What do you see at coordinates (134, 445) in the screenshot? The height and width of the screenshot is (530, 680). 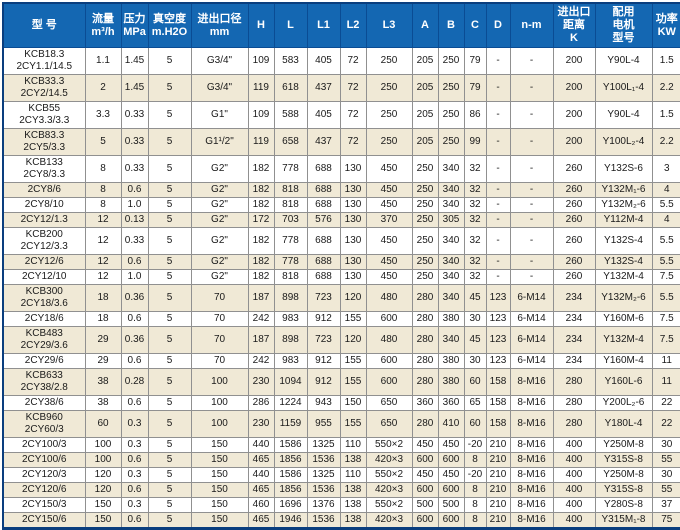 I see `cell-pressure: 0.3` at bounding box center [134, 445].